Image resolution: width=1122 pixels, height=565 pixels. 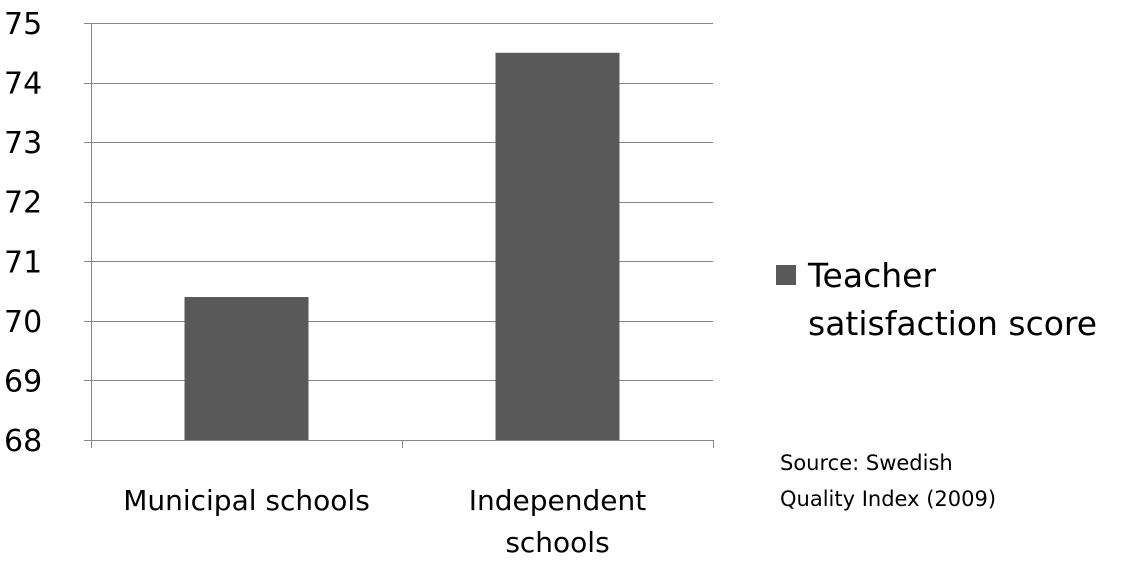 I want to click on y-tick-labels: 68 69 70 71 72 73 74 75, so click(x=23, y=233).